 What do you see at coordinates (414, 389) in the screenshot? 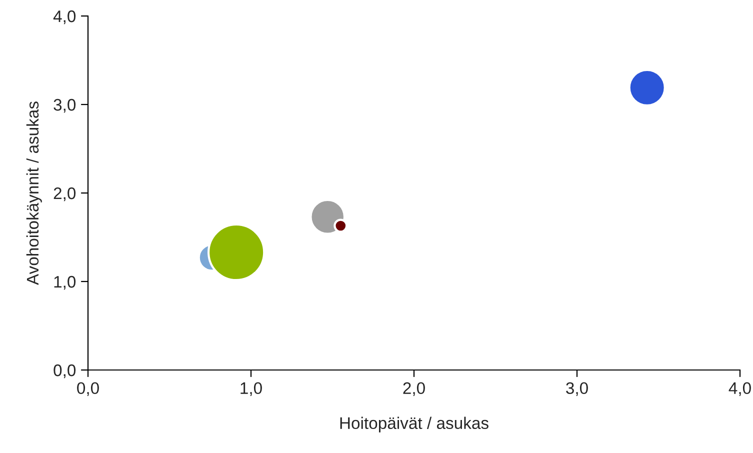
I see `x-tick-label: 2,0` at bounding box center [414, 389].